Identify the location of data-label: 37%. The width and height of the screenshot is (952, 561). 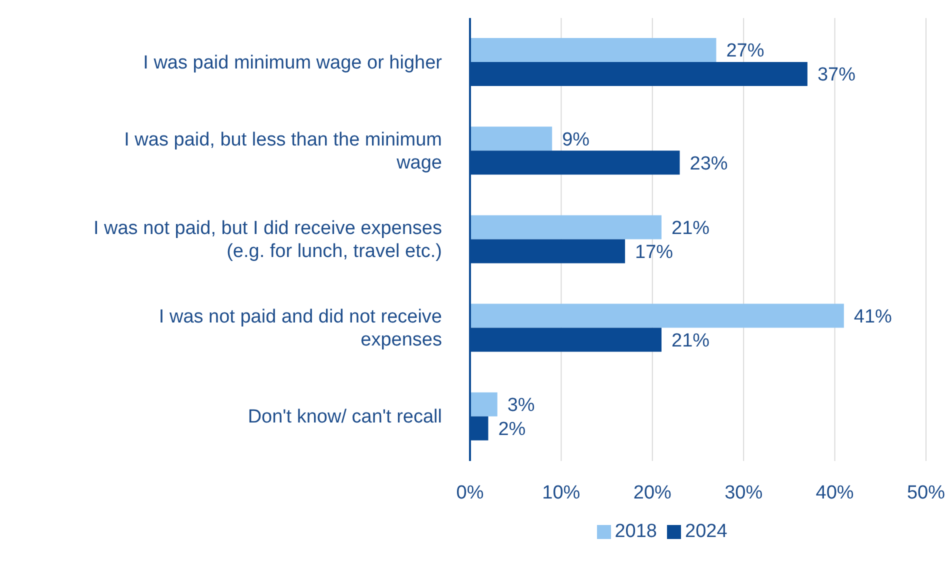
(836, 75).